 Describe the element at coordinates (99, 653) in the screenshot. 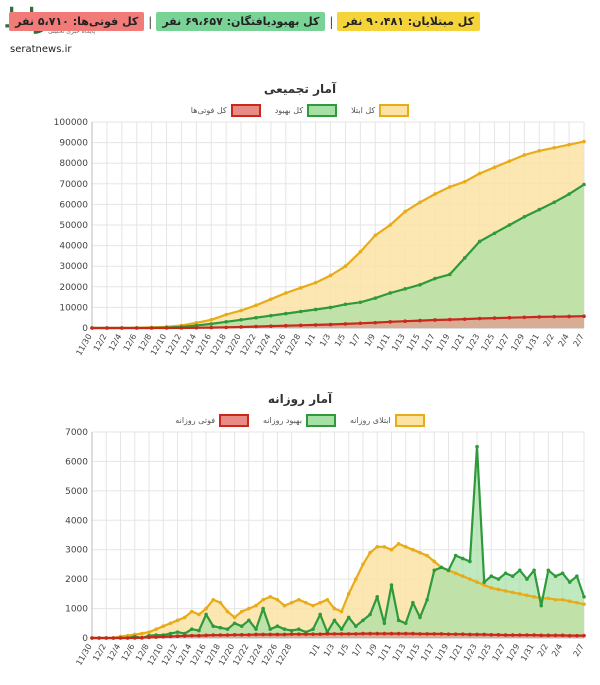

I see `daily-x-tick-label: 12/2` at that location.